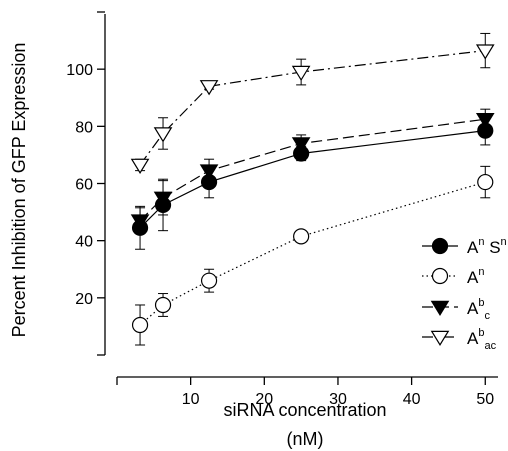 This screenshot has height=451, width=508. I want to click on y-axis-title: Percent Inhibition of GFP Expression, so click(19, 190).